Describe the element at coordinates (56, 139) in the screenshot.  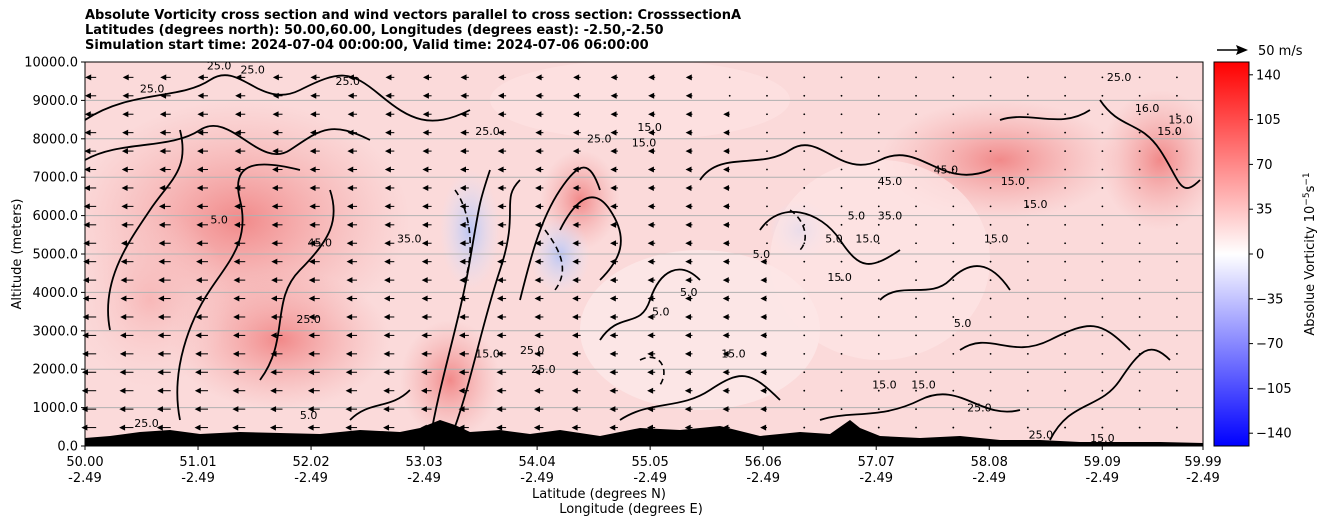
I see `y-tick-label: 8000.0` at that location.